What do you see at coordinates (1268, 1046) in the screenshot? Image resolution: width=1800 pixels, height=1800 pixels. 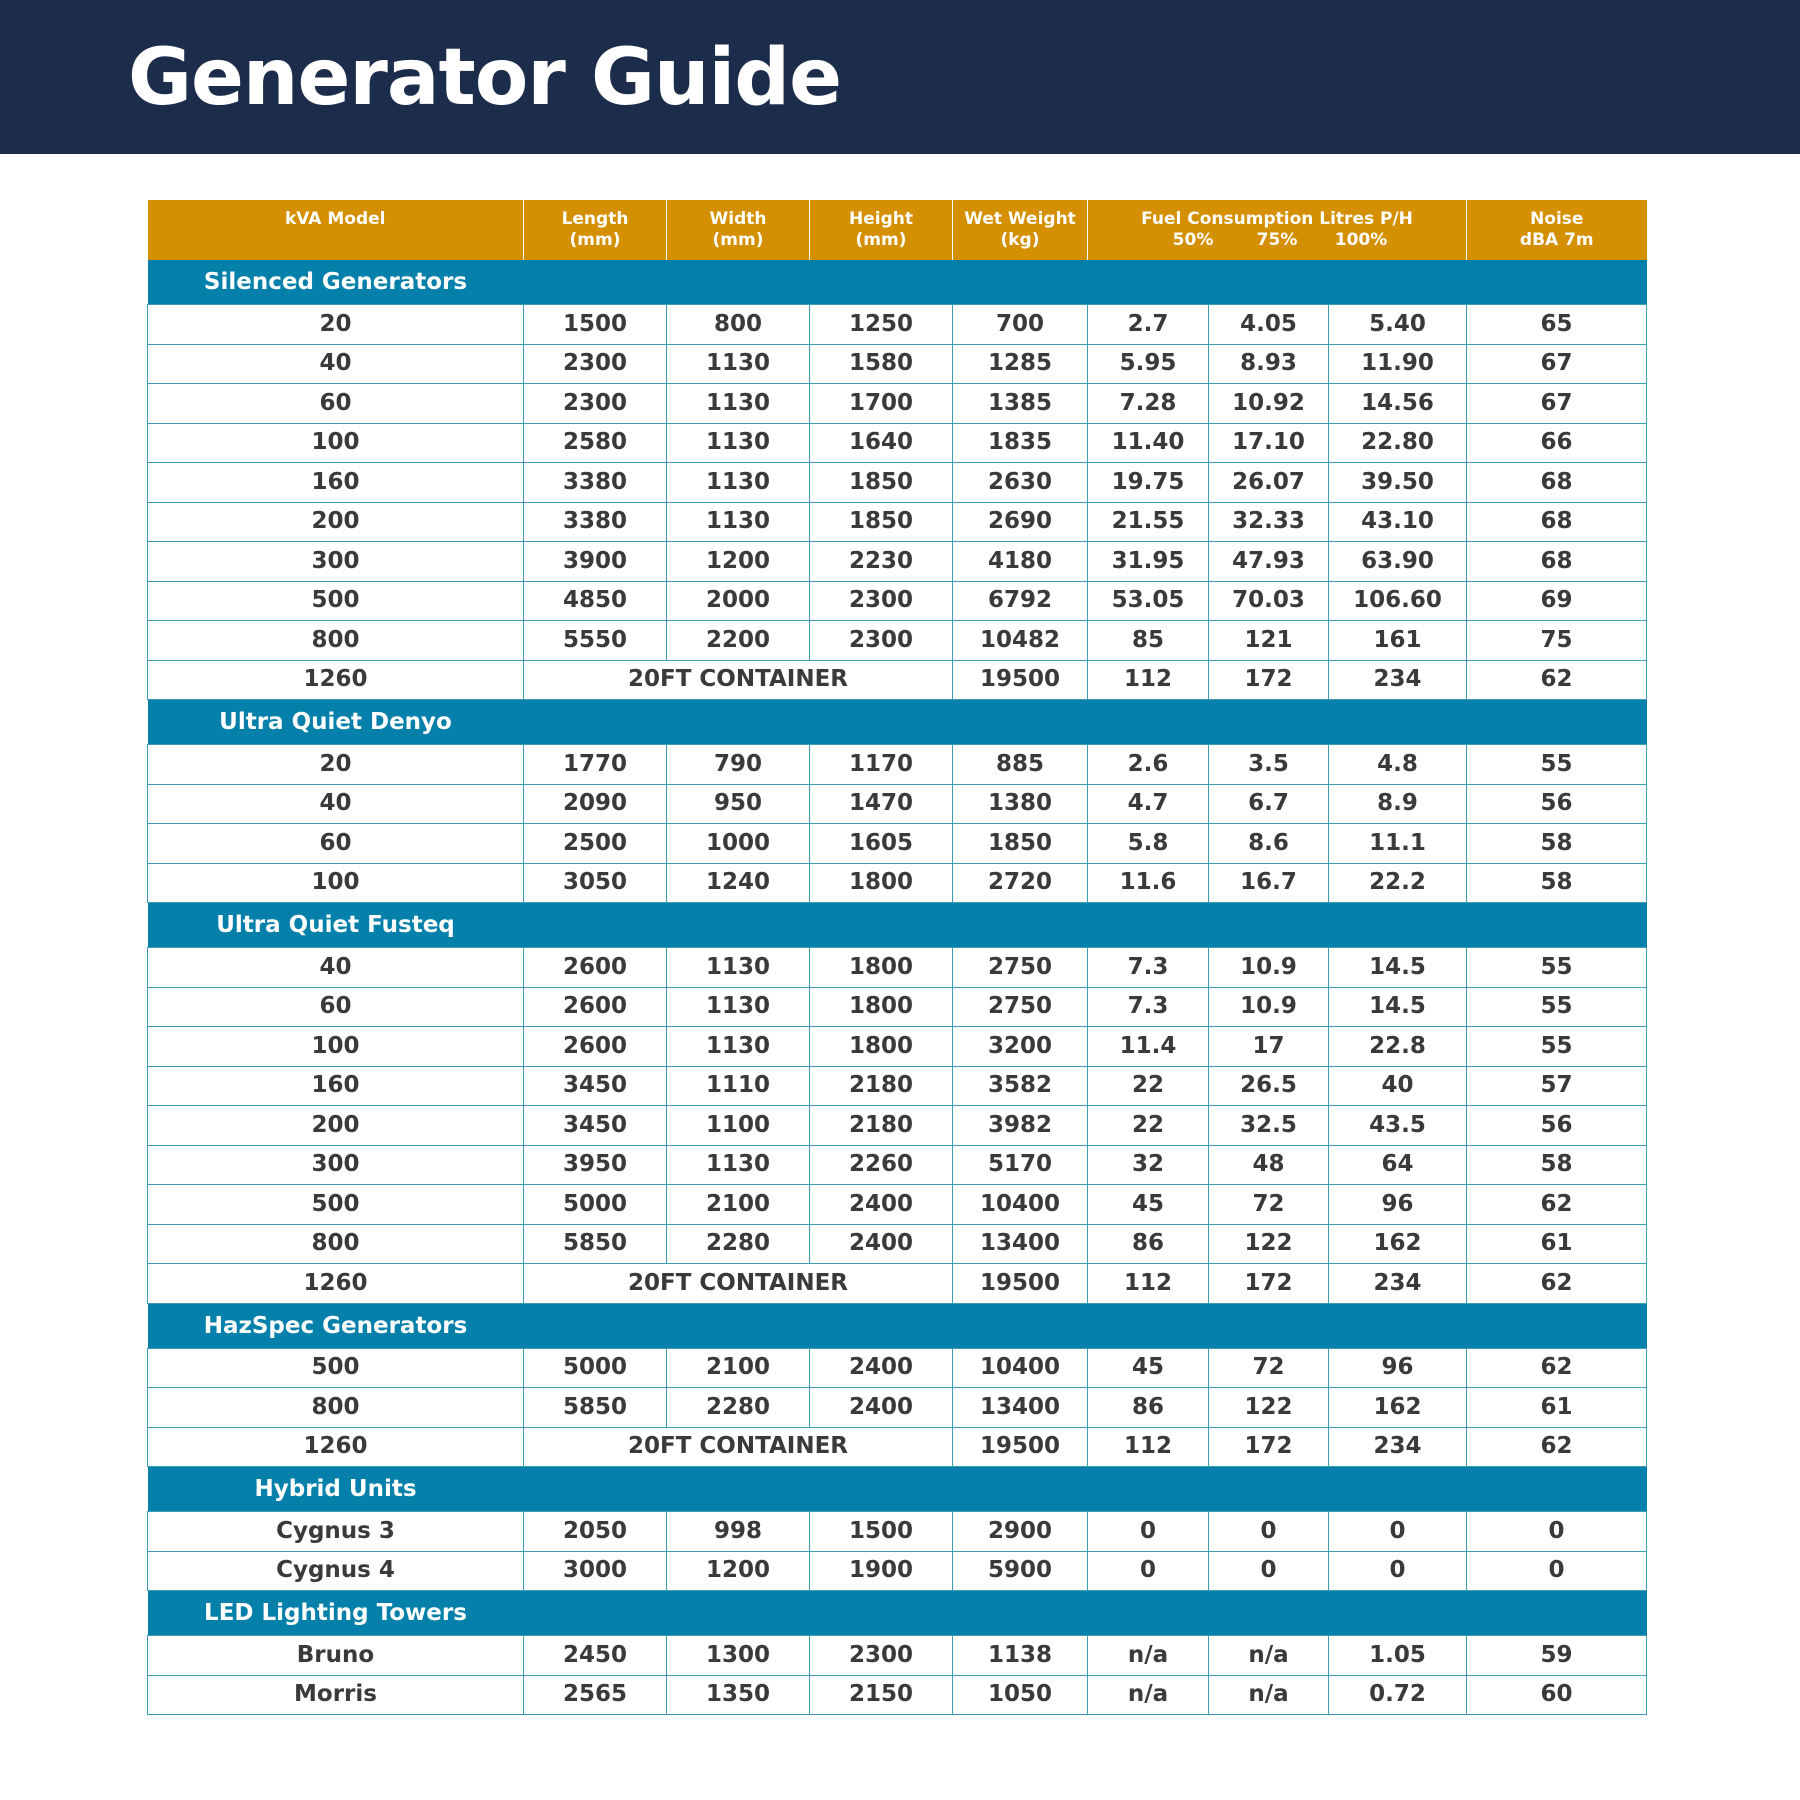 I see `table-cell: 17` at bounding box center [1268, 1046].